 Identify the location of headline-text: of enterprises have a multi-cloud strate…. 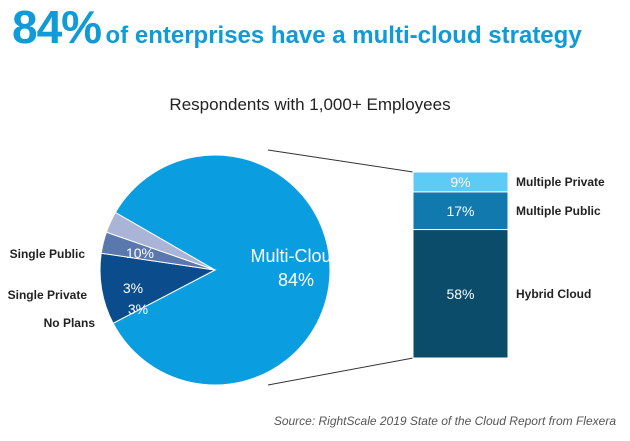
(343, 35).